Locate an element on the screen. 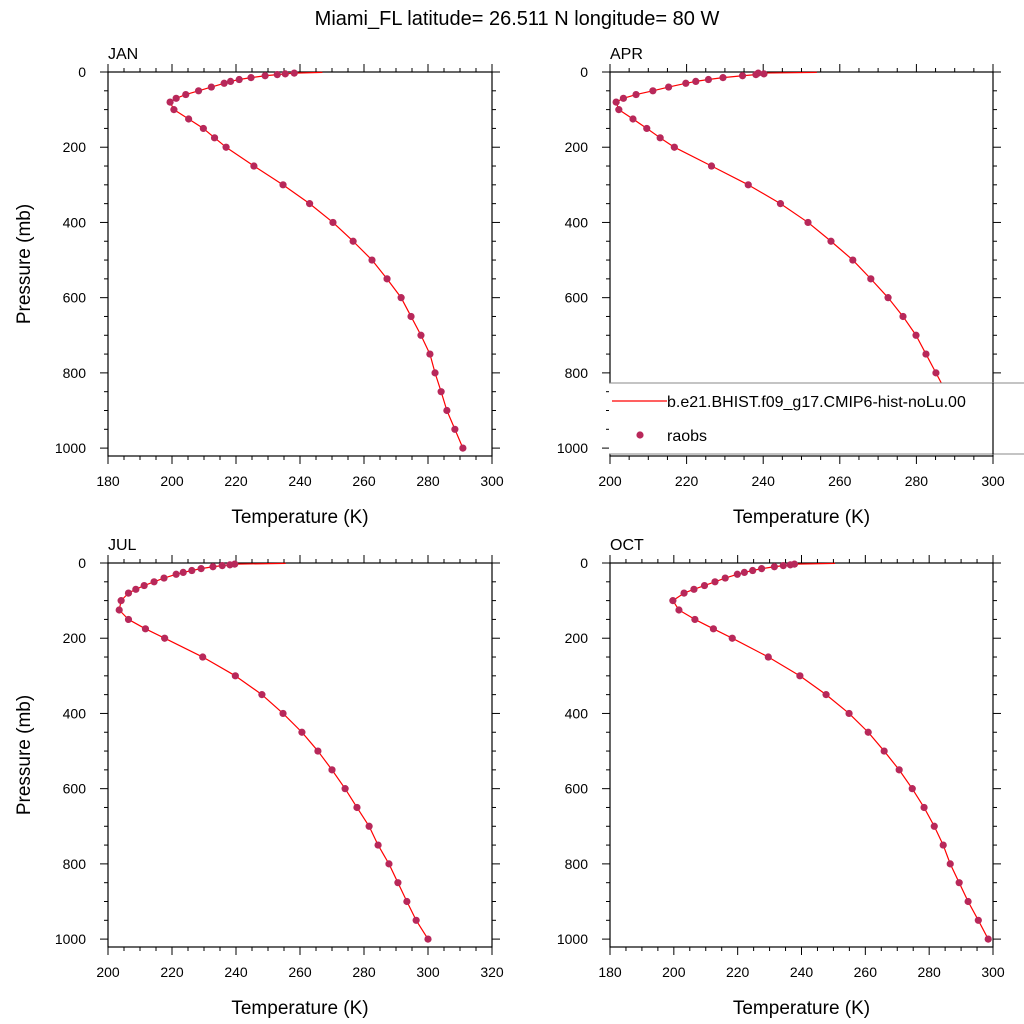  y-axis-title: Pressure (mb) is located at coordinates (24, 755).